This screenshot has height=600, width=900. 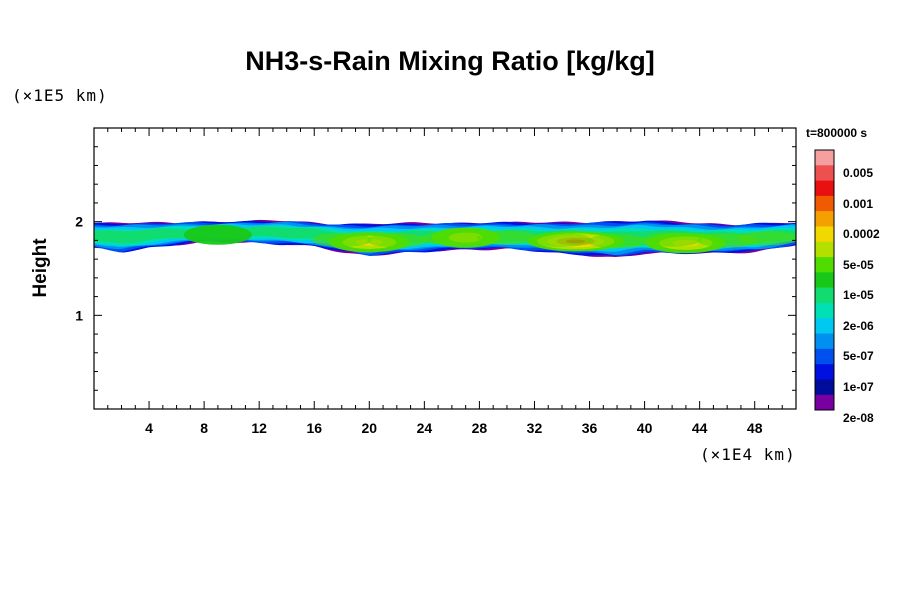 I want to click on x-tick-label: 24, so click(x=425, y=428).